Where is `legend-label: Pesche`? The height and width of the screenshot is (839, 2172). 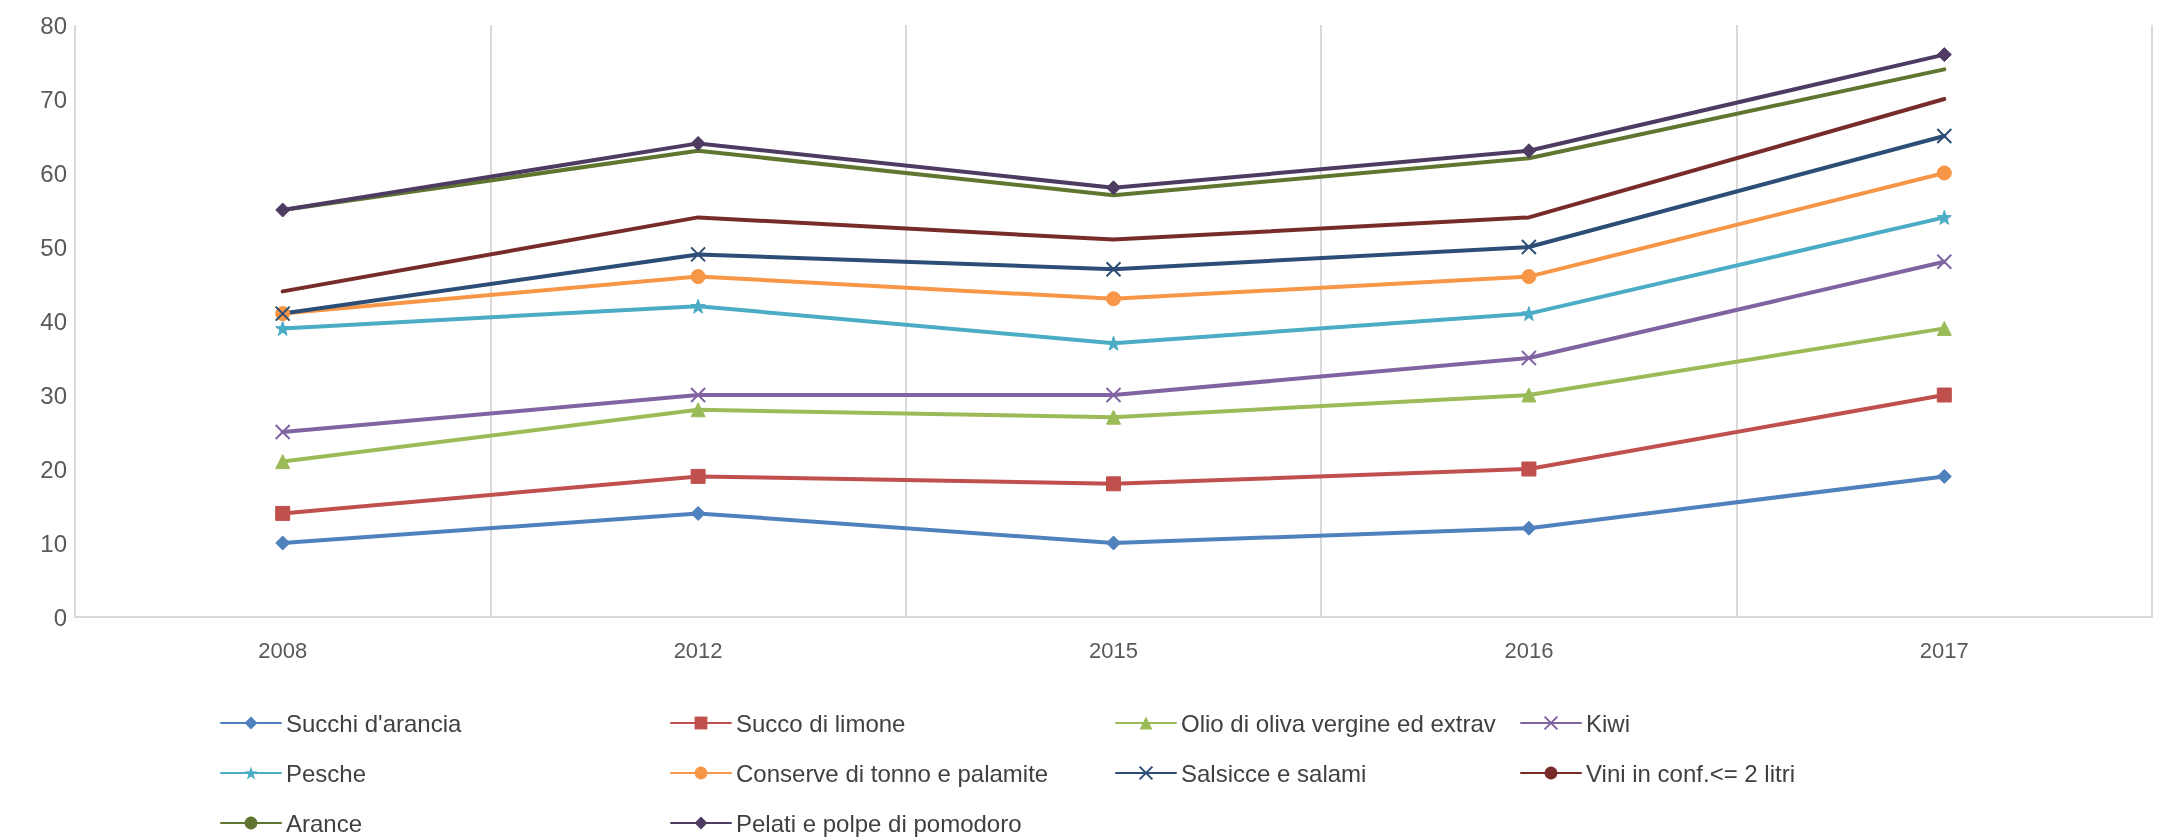 legend-label: Pesche is located at coordinates (326, 773).